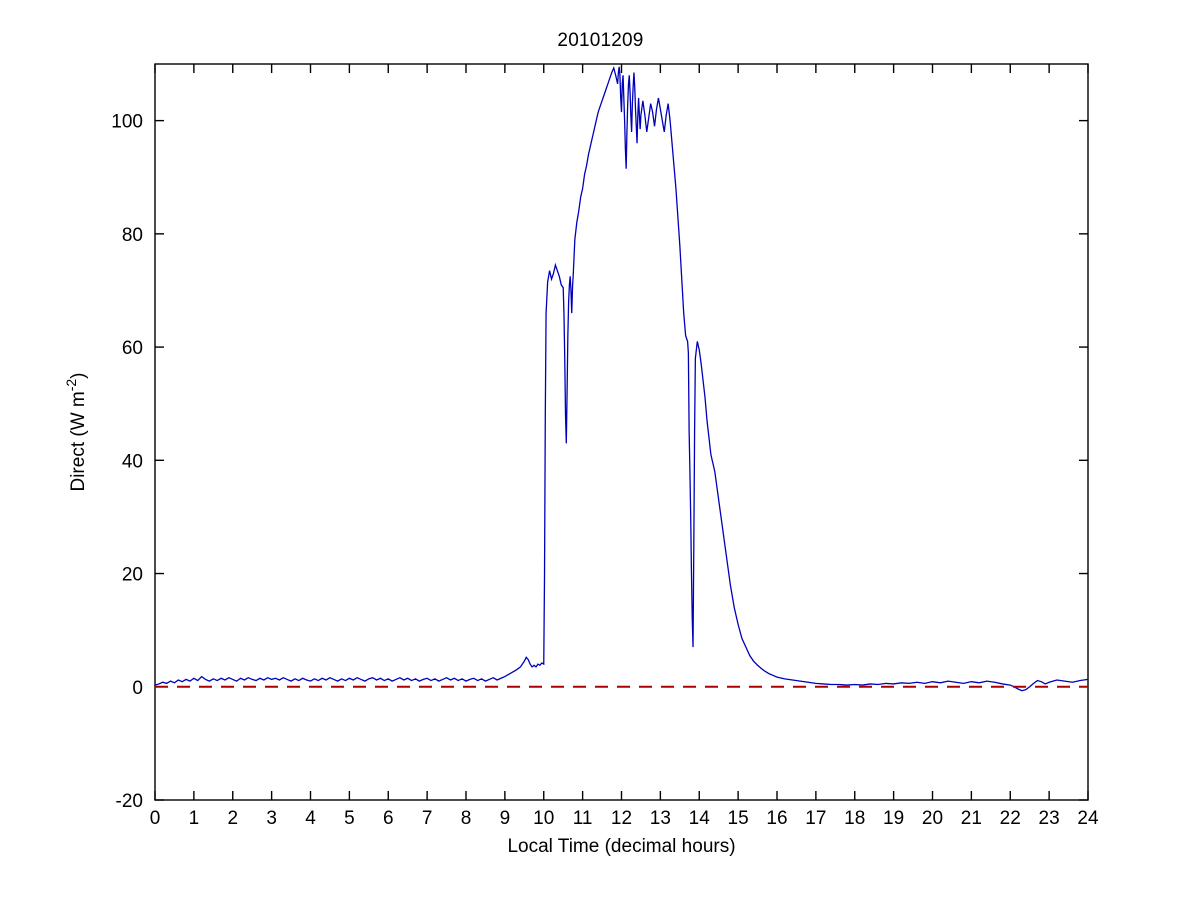 The image size is (1201, 900). I want to click on chart-title: 20101209, so click(600, 40).